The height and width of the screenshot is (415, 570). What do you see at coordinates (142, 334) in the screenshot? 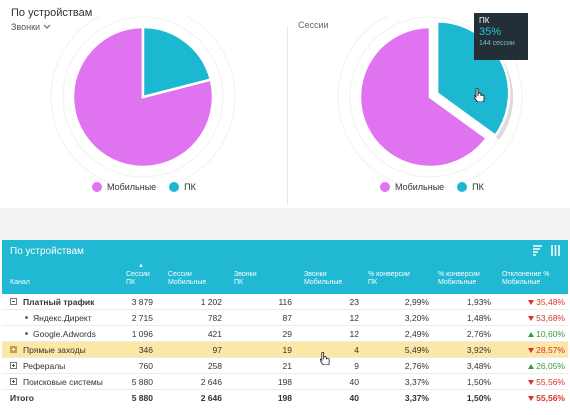
I see `value-cell: 1 096` at bounding box center [142, 334].